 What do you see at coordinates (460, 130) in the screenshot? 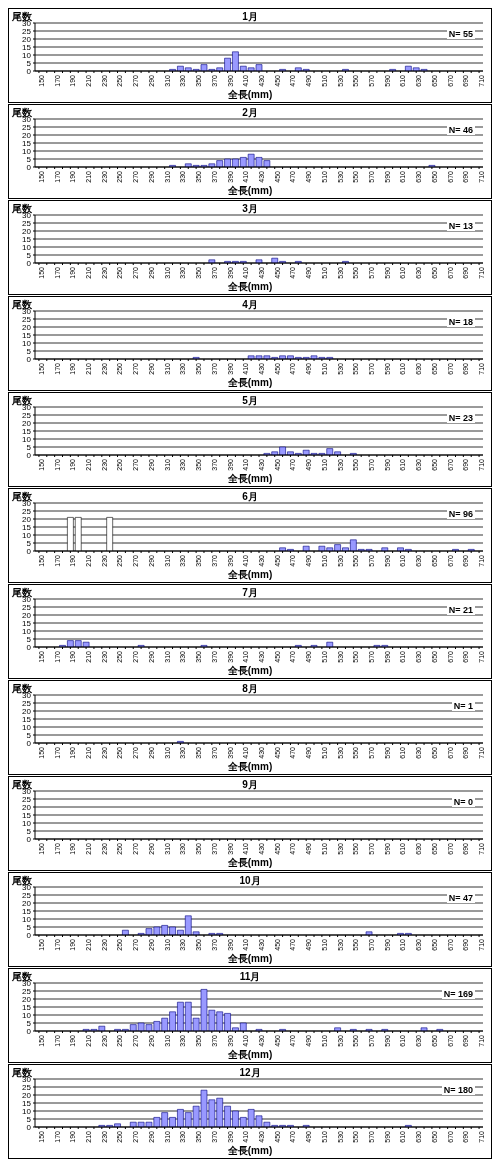
I see `annotation: N= 46` at bounding box center [460, 130].